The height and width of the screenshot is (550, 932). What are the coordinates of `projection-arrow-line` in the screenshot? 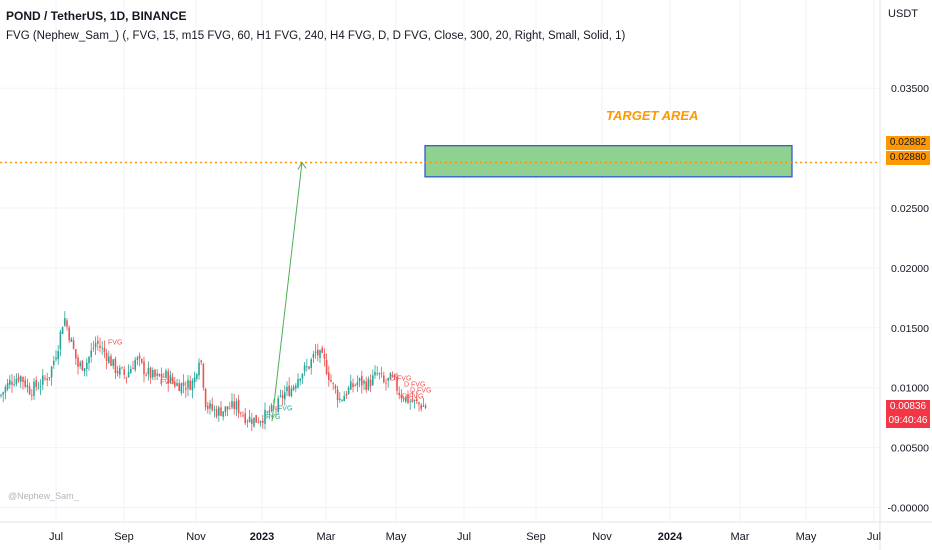 It's located at (287, 292).